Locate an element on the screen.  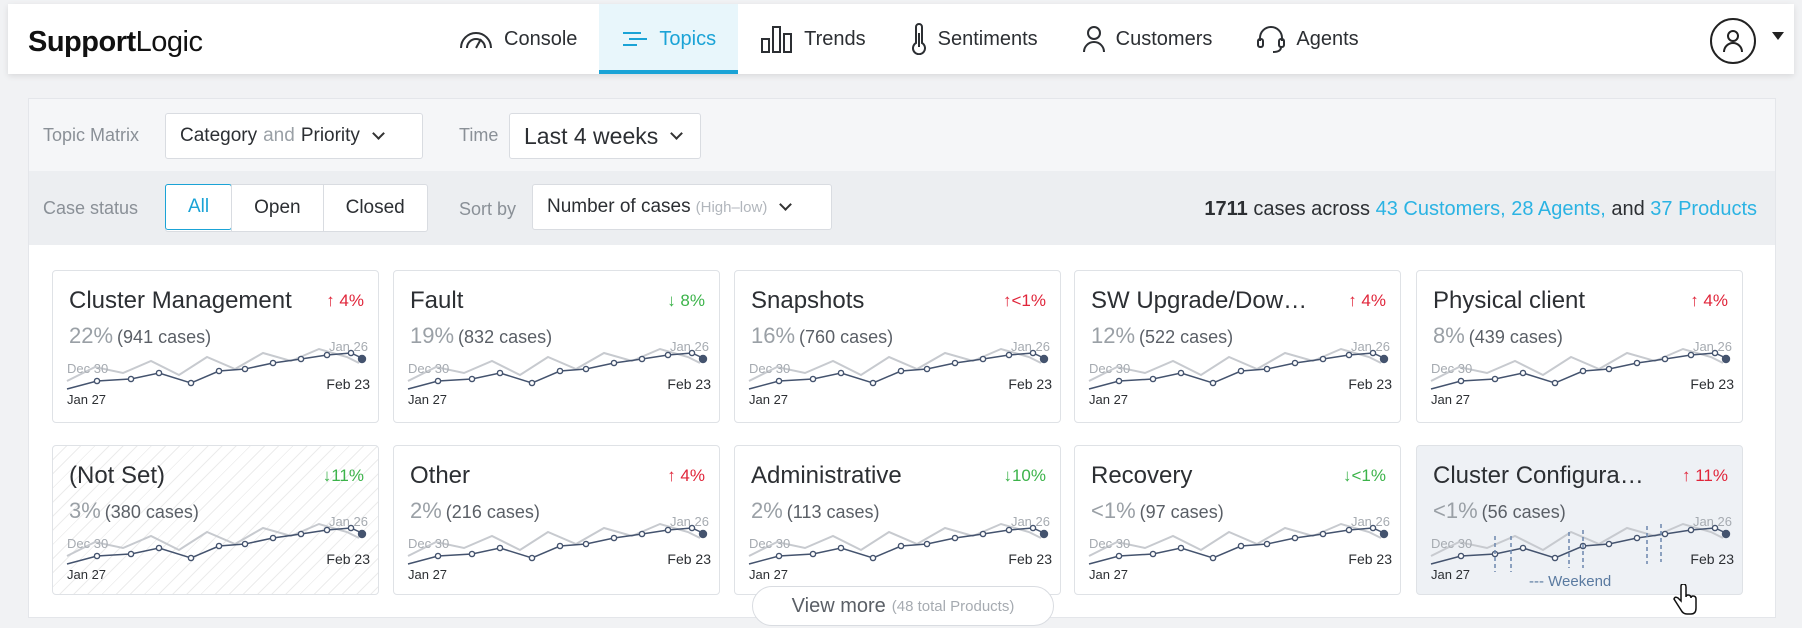
nav-customers: Customers is located at coordinates (1147, 39).